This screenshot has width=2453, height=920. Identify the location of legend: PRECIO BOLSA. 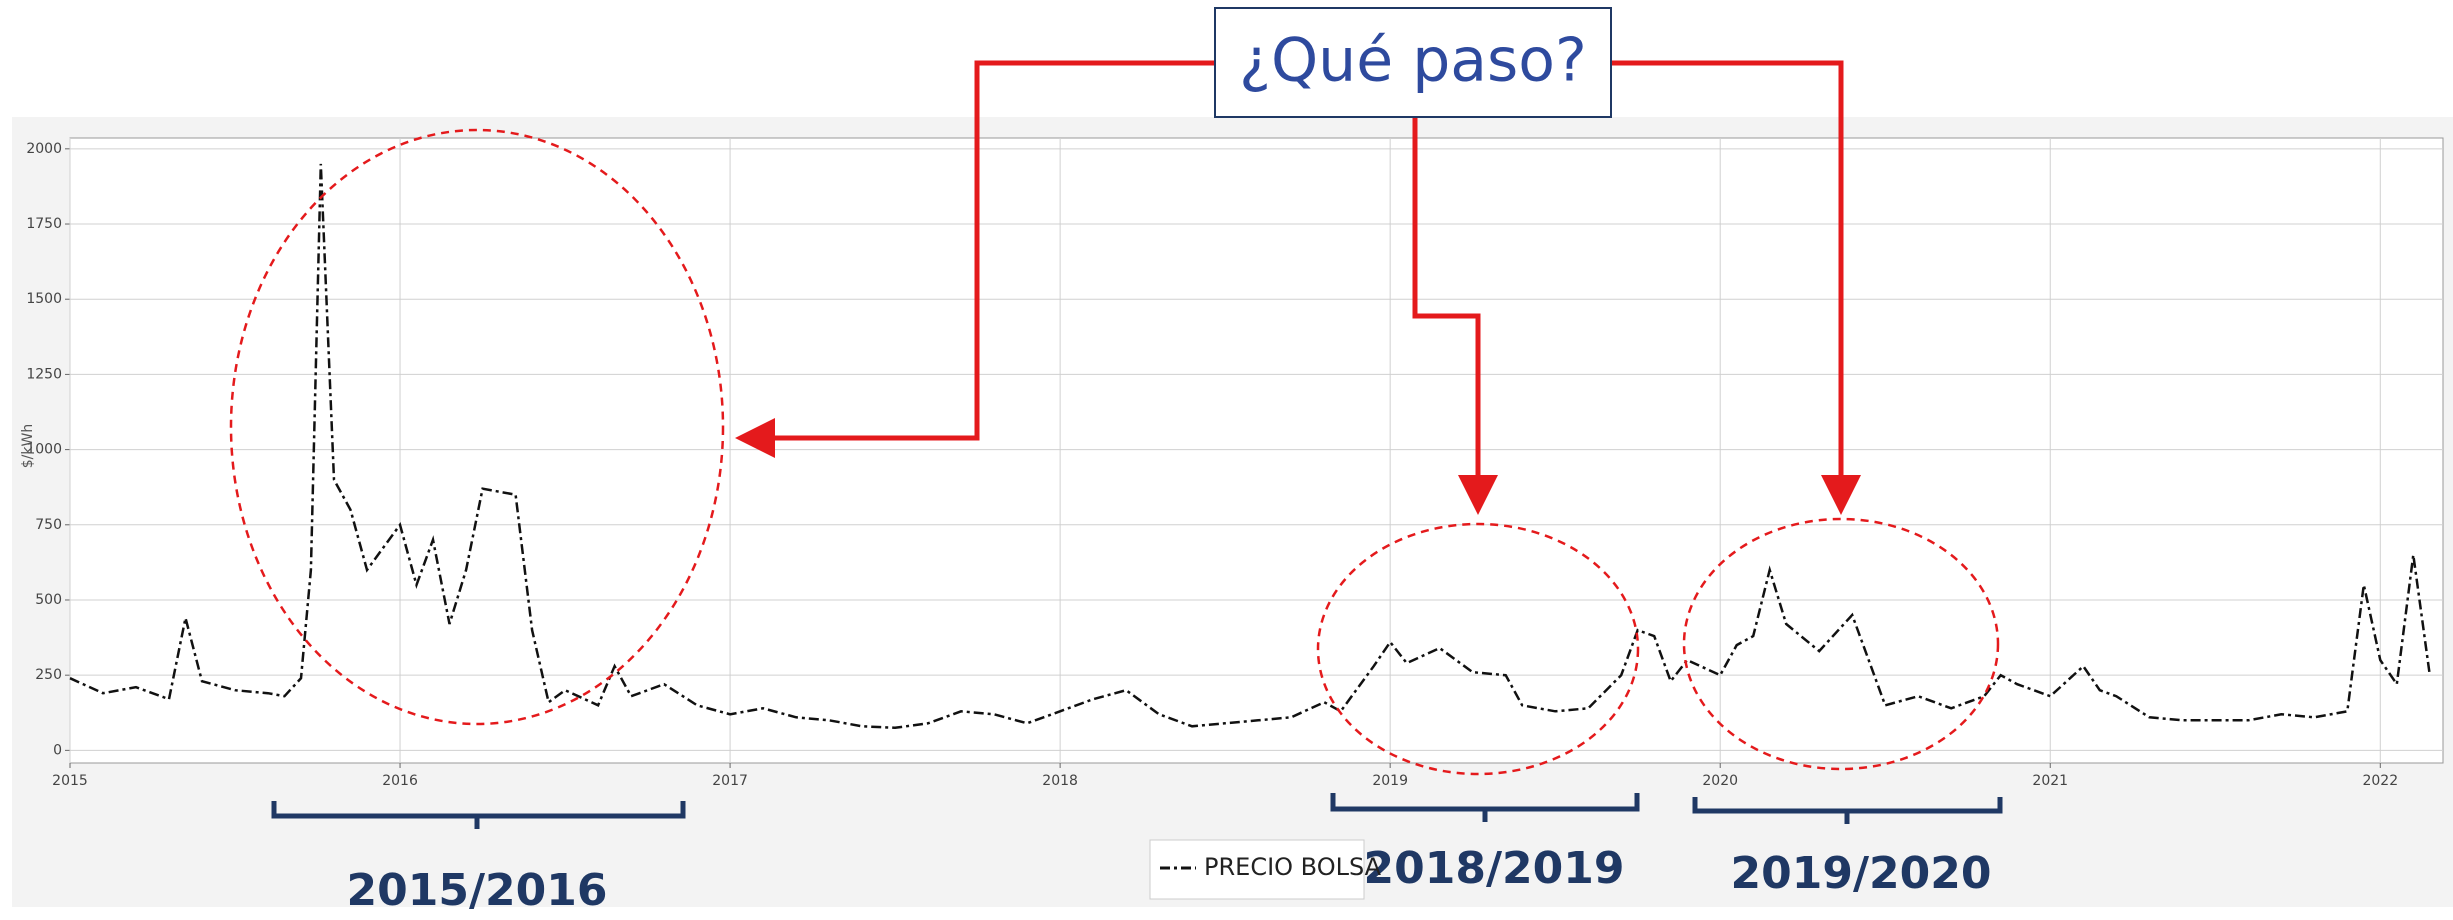
(1265, 869).